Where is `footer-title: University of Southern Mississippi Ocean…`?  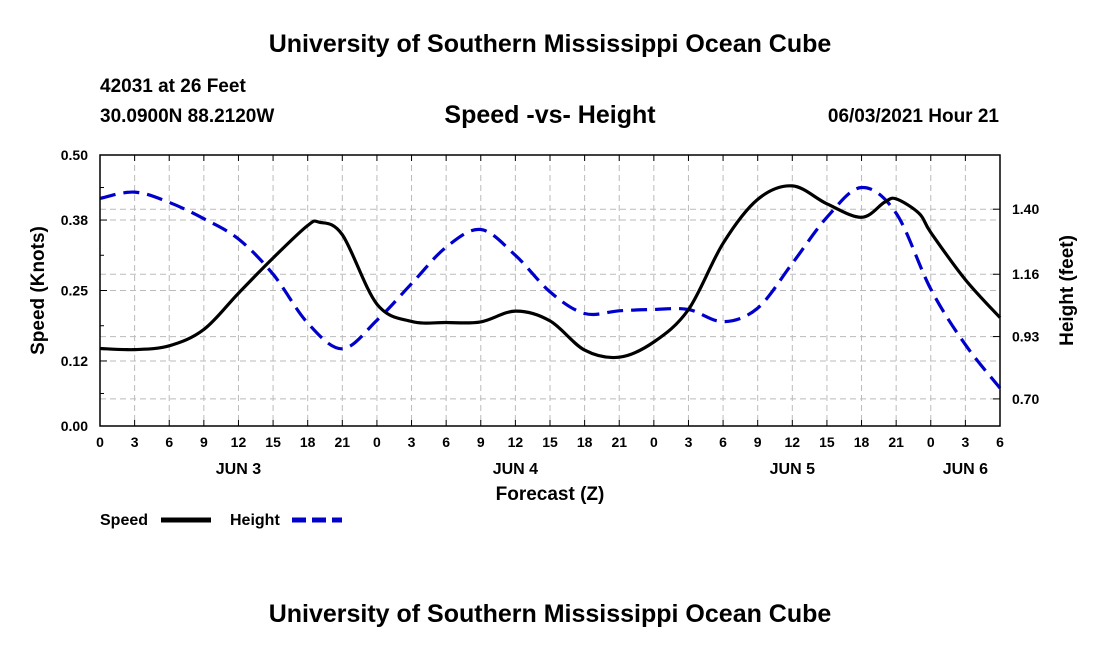 footer-title: University of Southern Mississippi Ocean… is located at coordinates (550, 614).